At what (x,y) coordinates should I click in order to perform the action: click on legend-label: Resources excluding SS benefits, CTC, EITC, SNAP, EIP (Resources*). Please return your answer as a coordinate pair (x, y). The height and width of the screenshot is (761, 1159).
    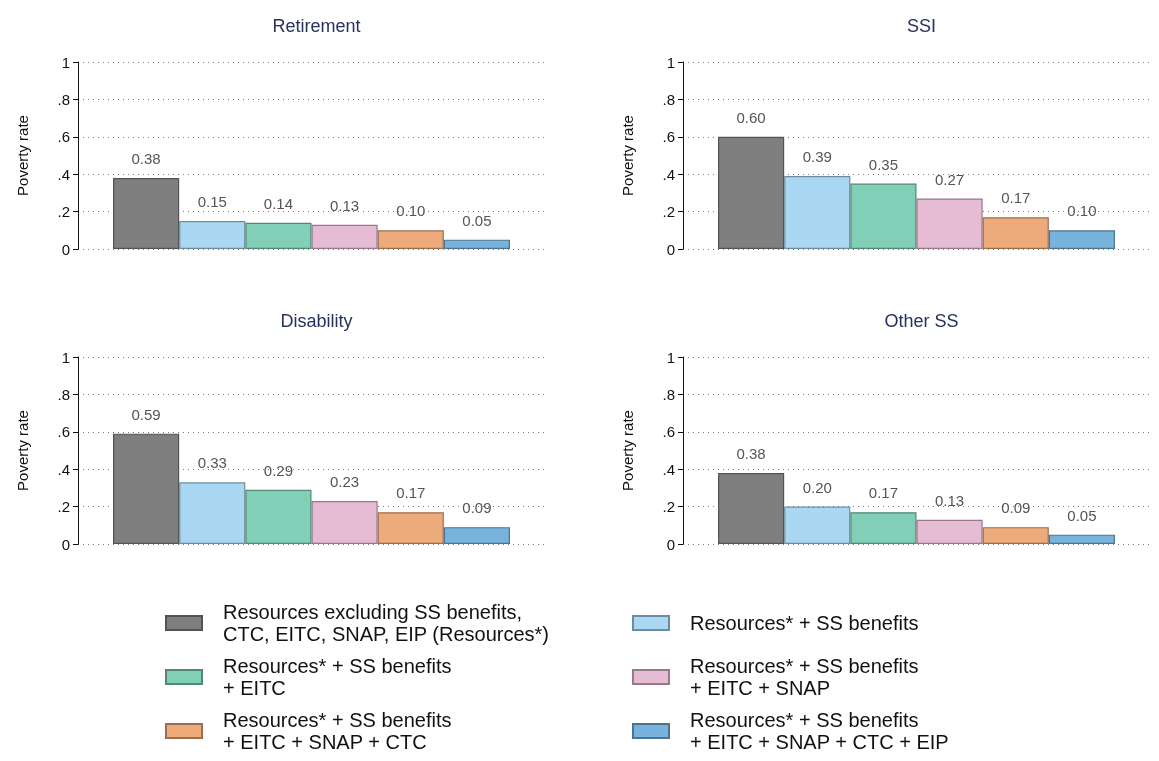
    Looking at the image, I should click on (386, 623).